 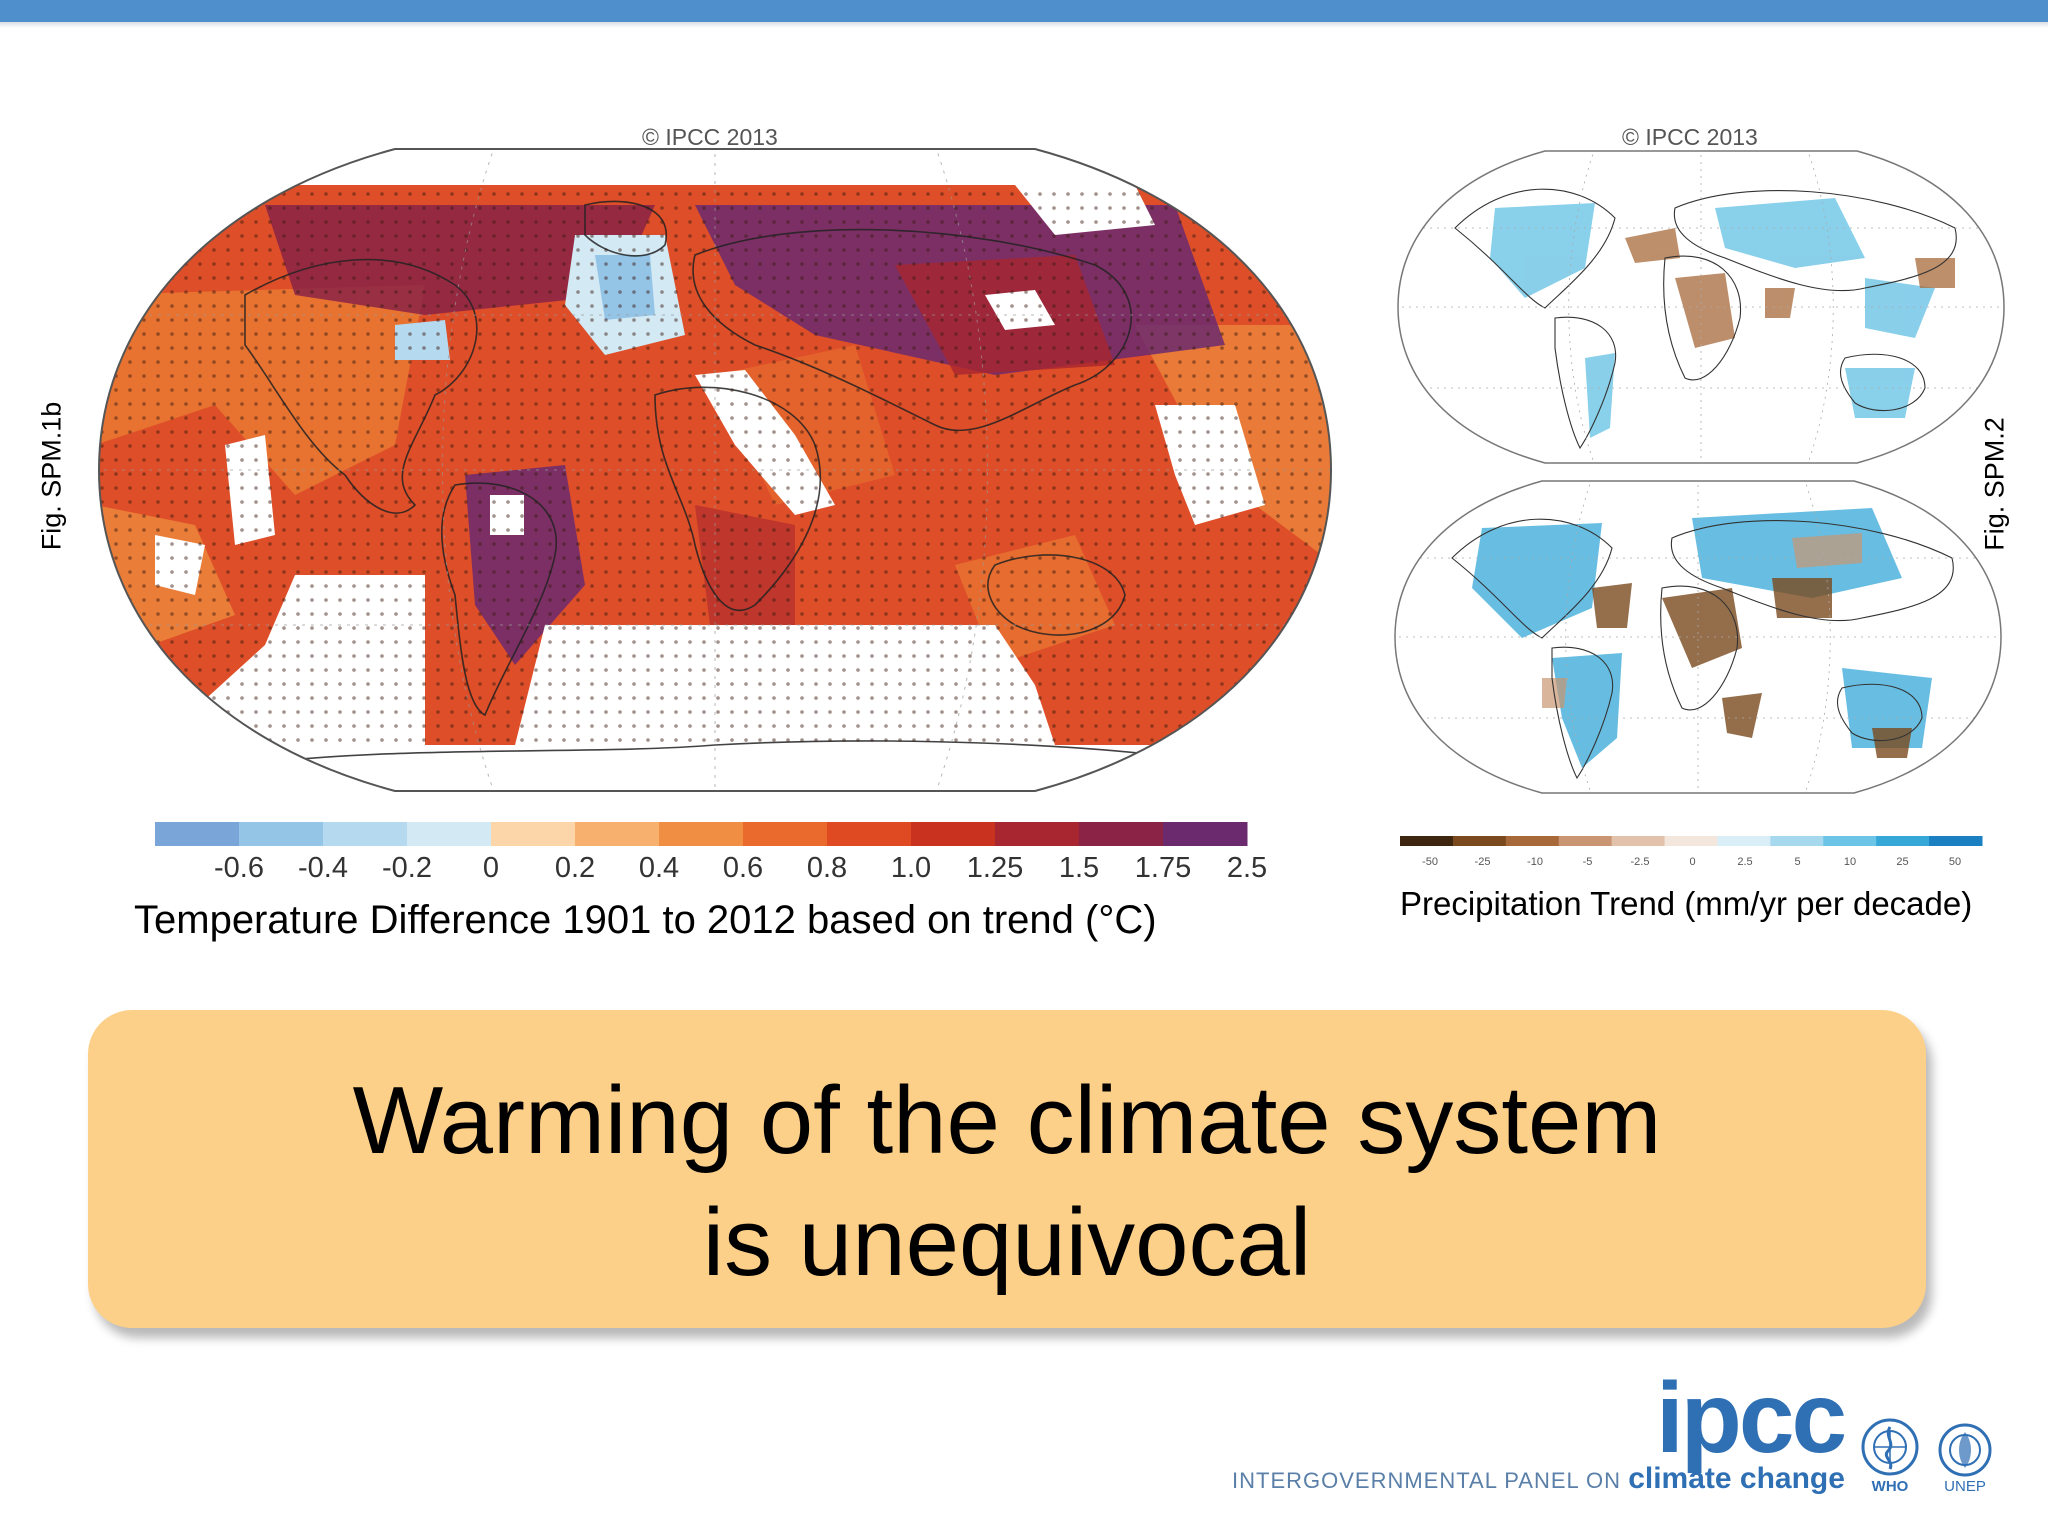 I want to click on precipitation-axis-label: Precipitation Trend (mm/yr per decade), so click(x=1686, y=903).